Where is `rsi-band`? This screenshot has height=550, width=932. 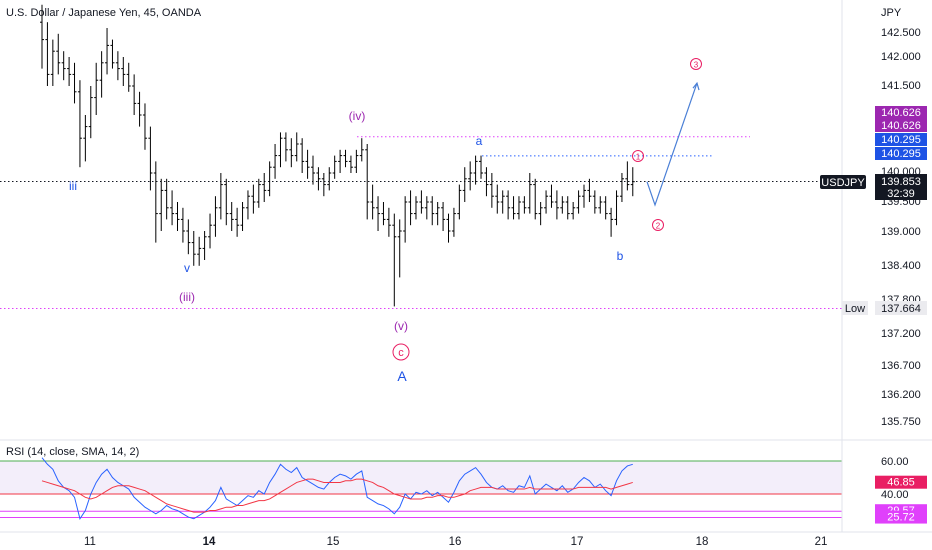 rsi-band is located at coordinates (421, 477).